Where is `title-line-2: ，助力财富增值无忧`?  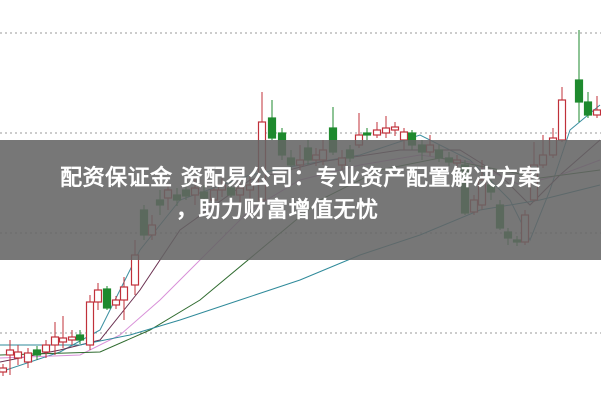 title-line-2: ，助力财富增值无忧 is located at coordinates (277, 210).